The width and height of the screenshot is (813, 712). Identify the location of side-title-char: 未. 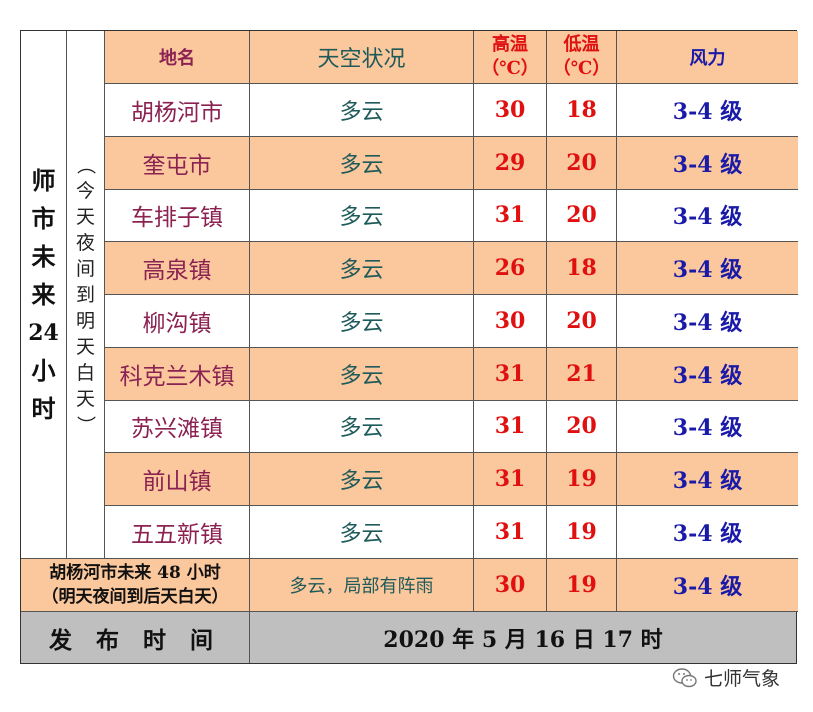
(43, 256).